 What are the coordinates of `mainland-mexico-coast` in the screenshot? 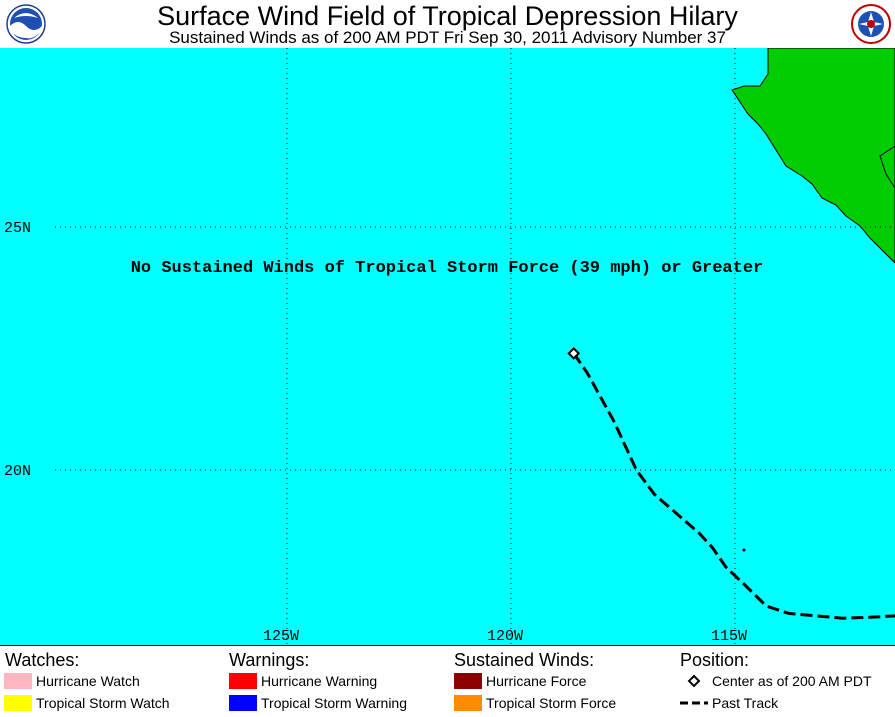 It's located at (887, 167).